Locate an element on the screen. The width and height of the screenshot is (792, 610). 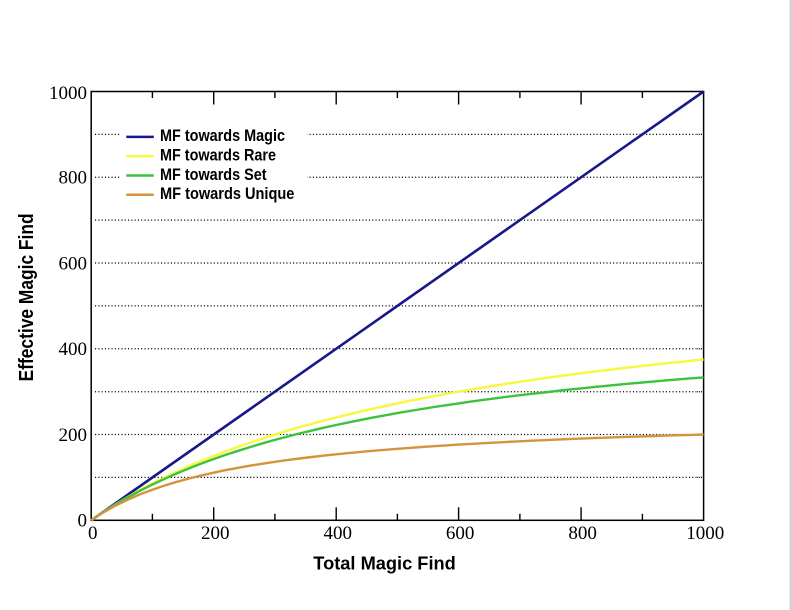
svg-text: MF towards Magic is located at coordinates (222, 135).